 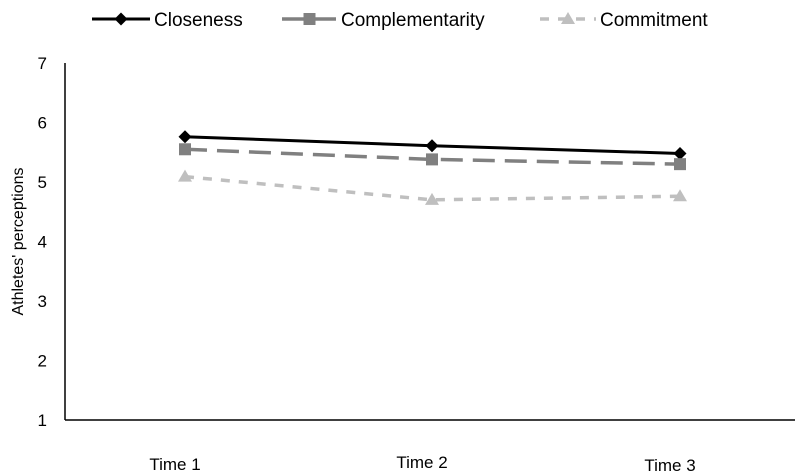 What do you see at coordinates (669, 465) in the screenshot?
I see `x-tick-label: Time 3` at bounding box center [669, 465].